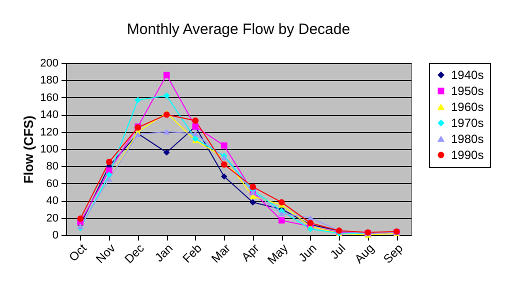 This screenshot has width=516, height=299. What do you see at coordinates (52, 218) in the screenshot?
I see `y-tick-label: 20` at bounding box center [52, 218].